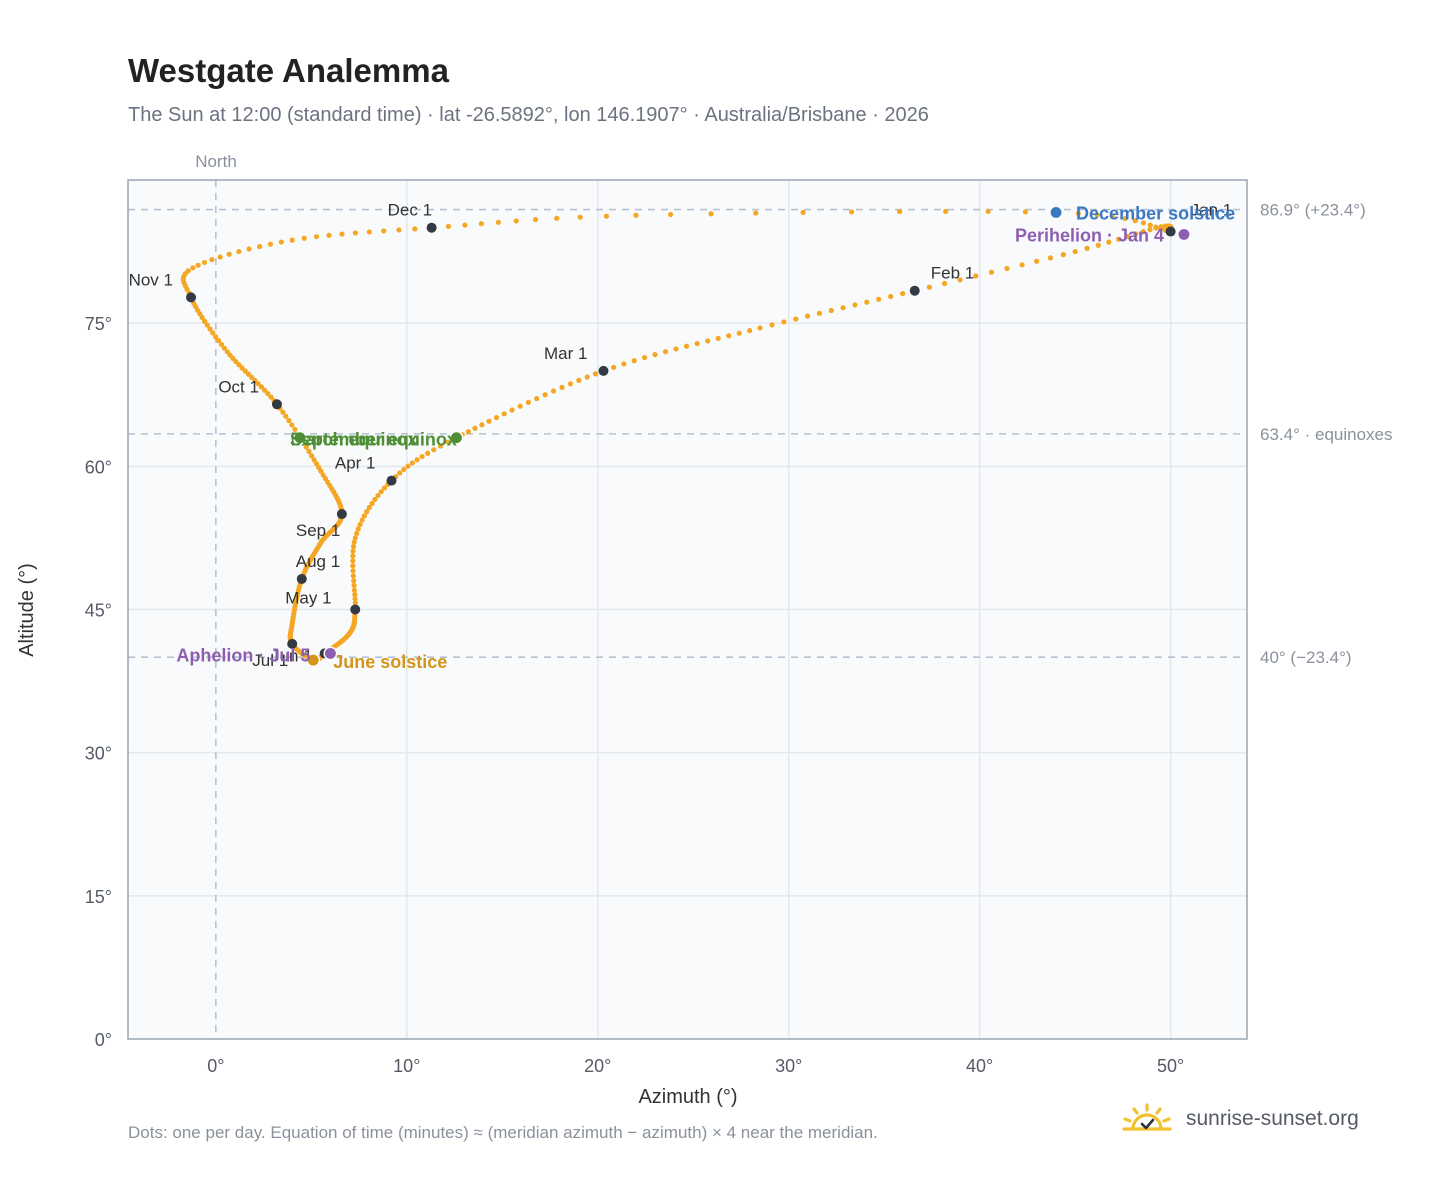  What do you see at coordinates (27, 610) in the screenshot?
I see `y-axis-title: Altitude (°)` at bounding box center [27, 610].